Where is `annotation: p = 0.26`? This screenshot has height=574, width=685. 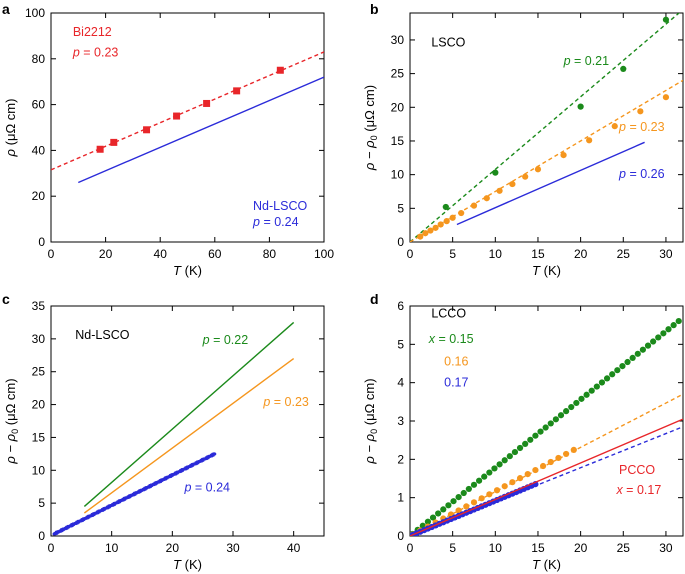 annotation: p = 0.26 is located at coordinates (641, 174).